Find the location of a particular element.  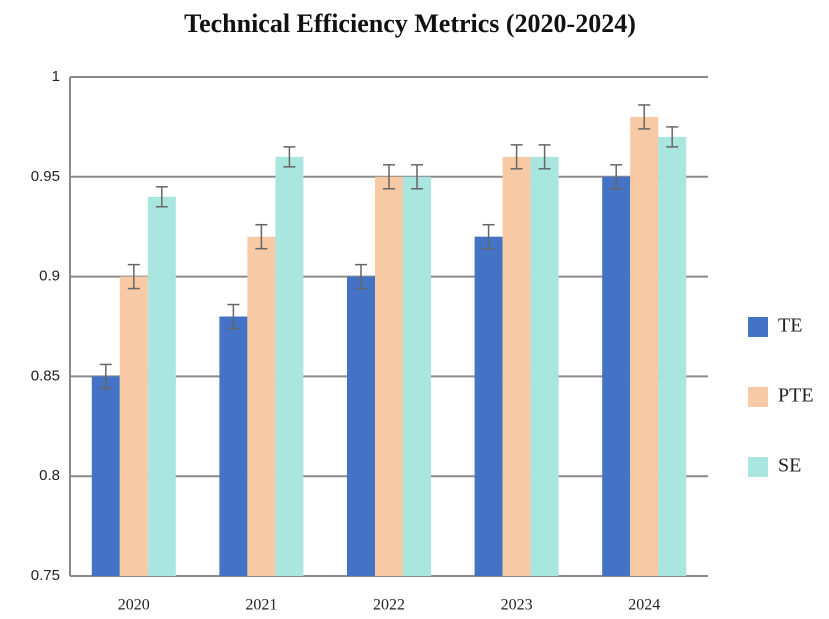

y-tick-label: 1 is located at coordinates (56, 76).